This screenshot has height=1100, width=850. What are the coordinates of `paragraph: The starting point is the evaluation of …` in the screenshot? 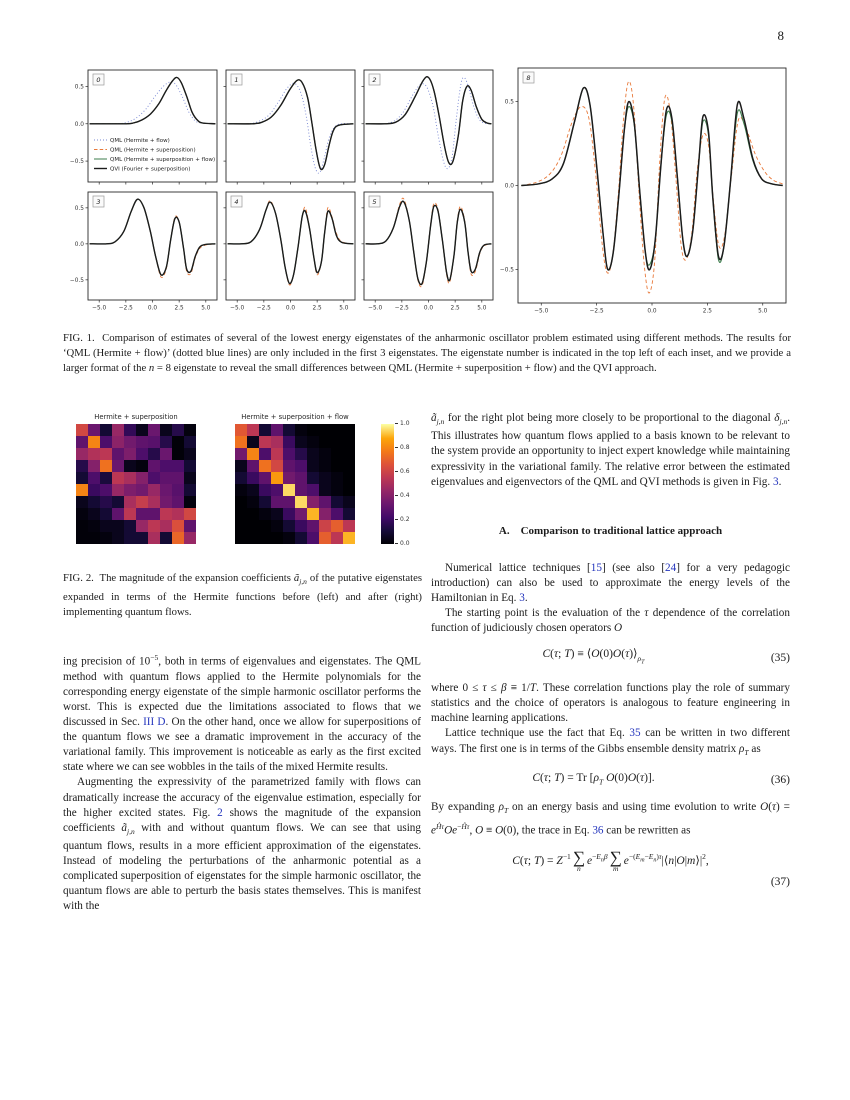 It's located at (610, 621).